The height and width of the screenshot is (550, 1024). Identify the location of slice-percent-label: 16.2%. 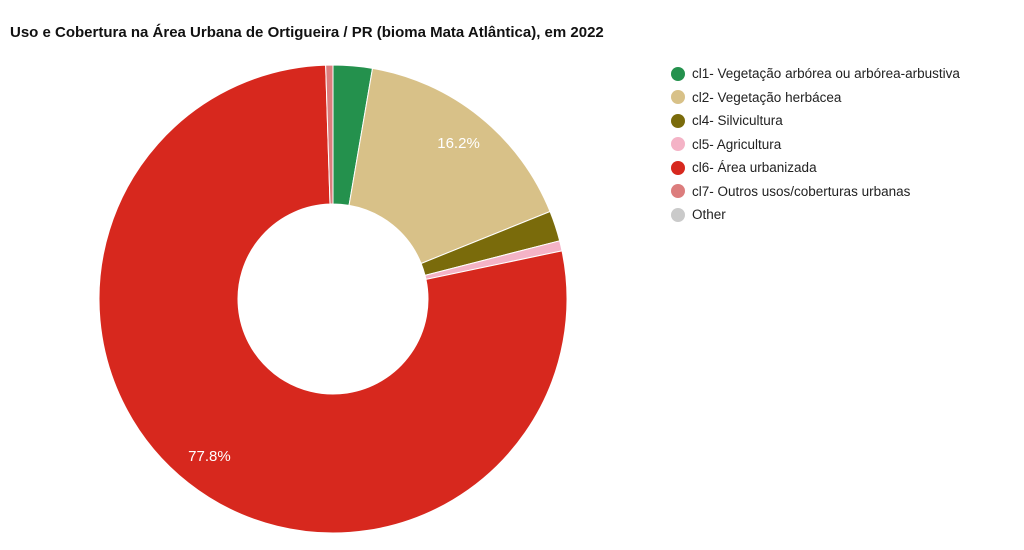
(458, 143).